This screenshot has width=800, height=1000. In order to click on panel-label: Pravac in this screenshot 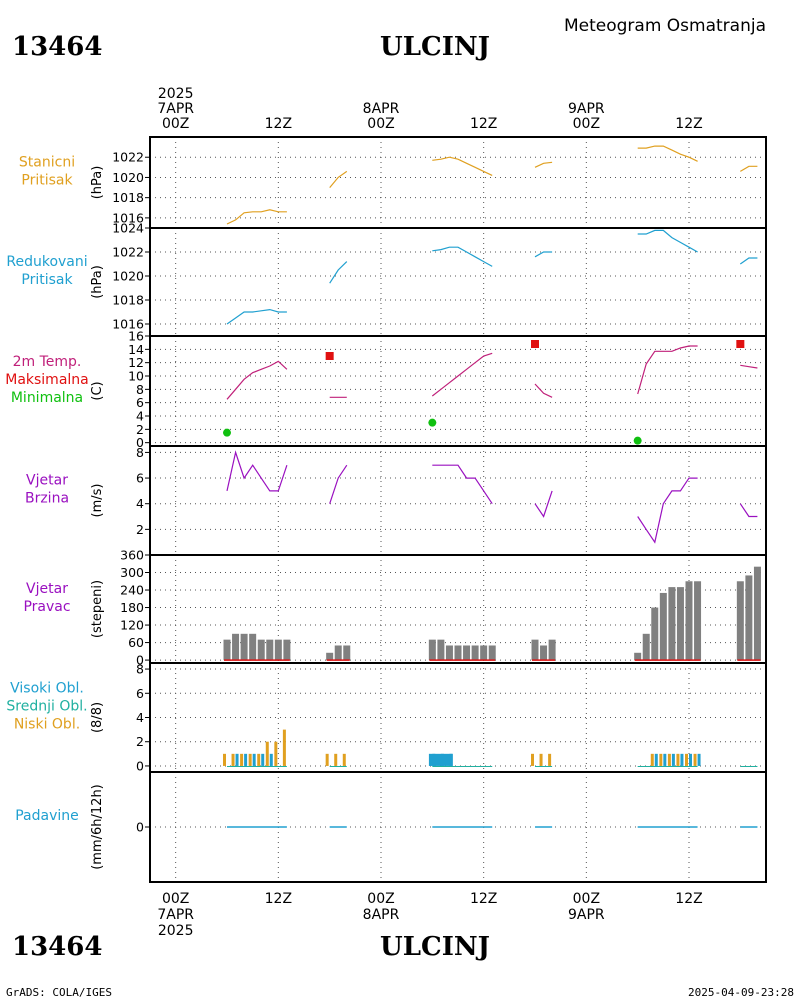, I will do `click(46, 607)`.